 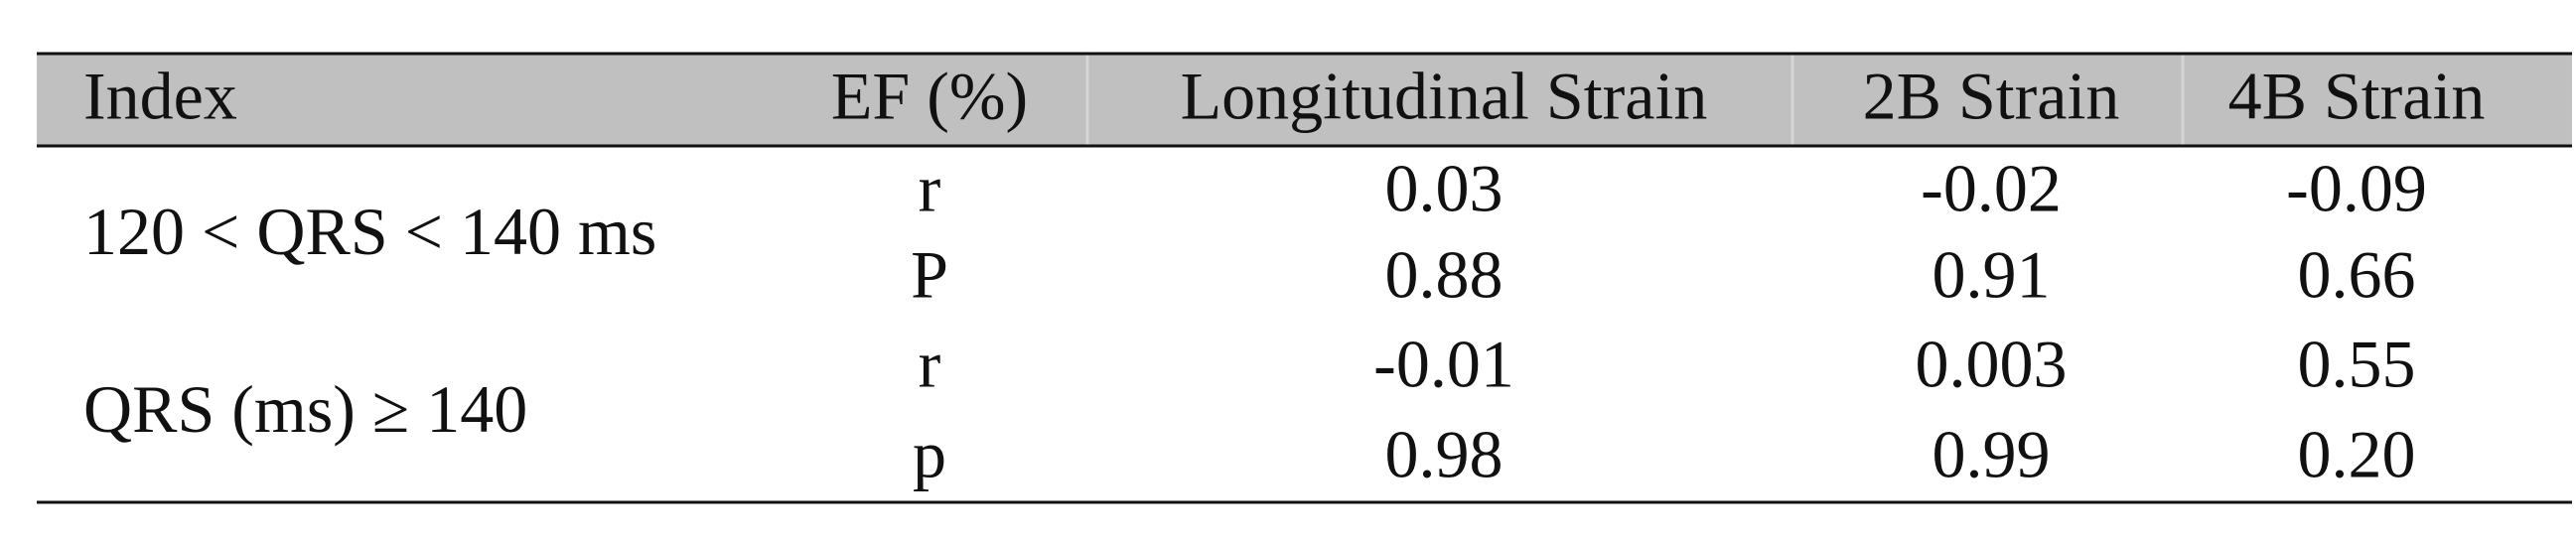 I want to click on header-cell: Longitudinal Strain, so click(x=1445, y=96).